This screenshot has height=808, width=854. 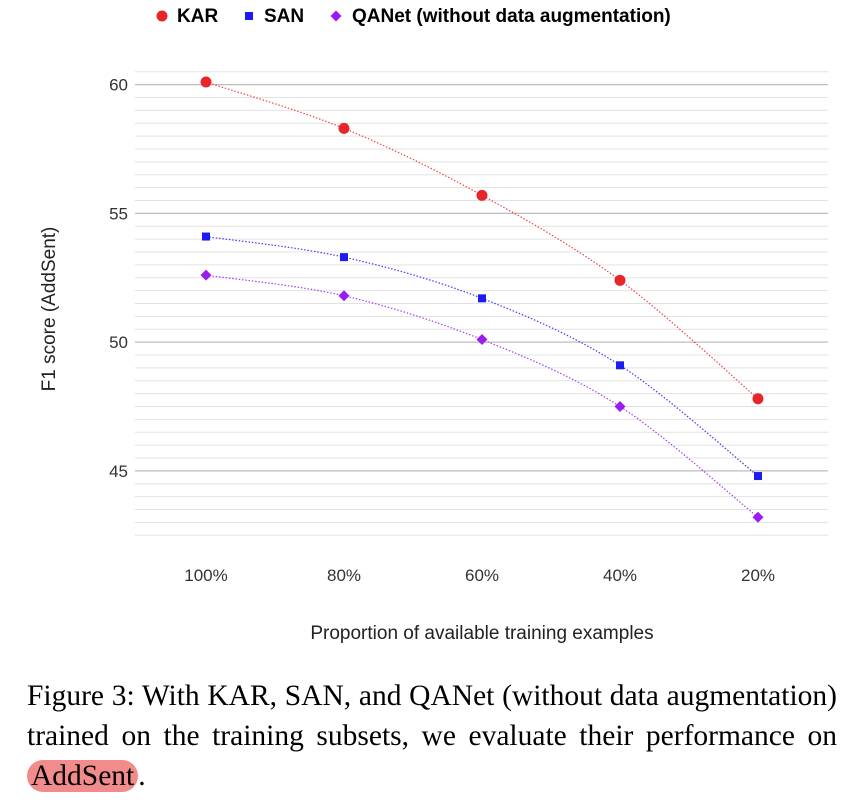 I want to click on x-tick-label: 40%, so click(x=620, y=575).